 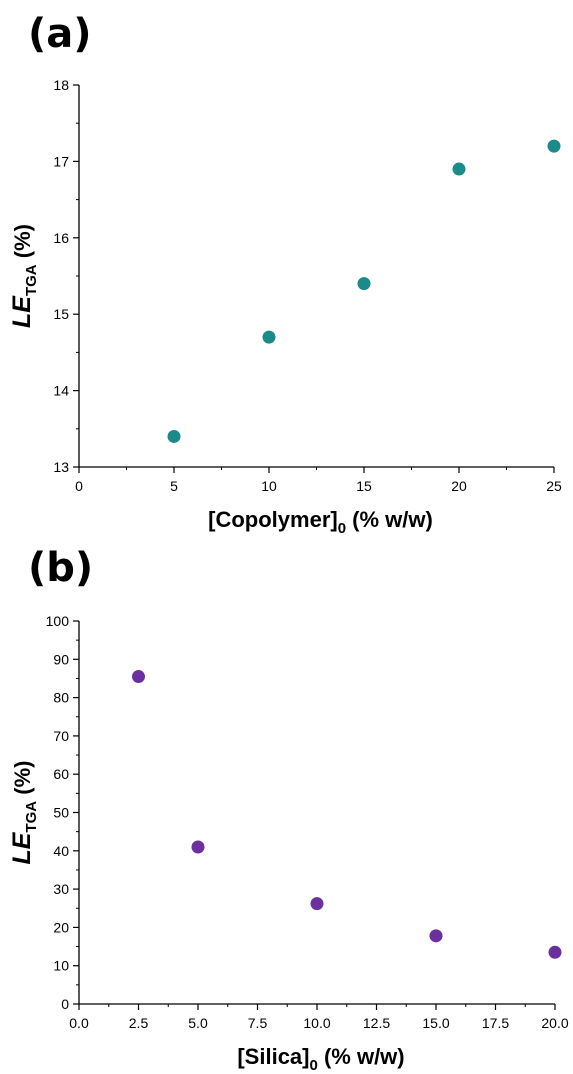 What do you see at coordinates (61, 736) in the screenshot?
I see `y-tick-label: 70` at bounding box center [61, 736].